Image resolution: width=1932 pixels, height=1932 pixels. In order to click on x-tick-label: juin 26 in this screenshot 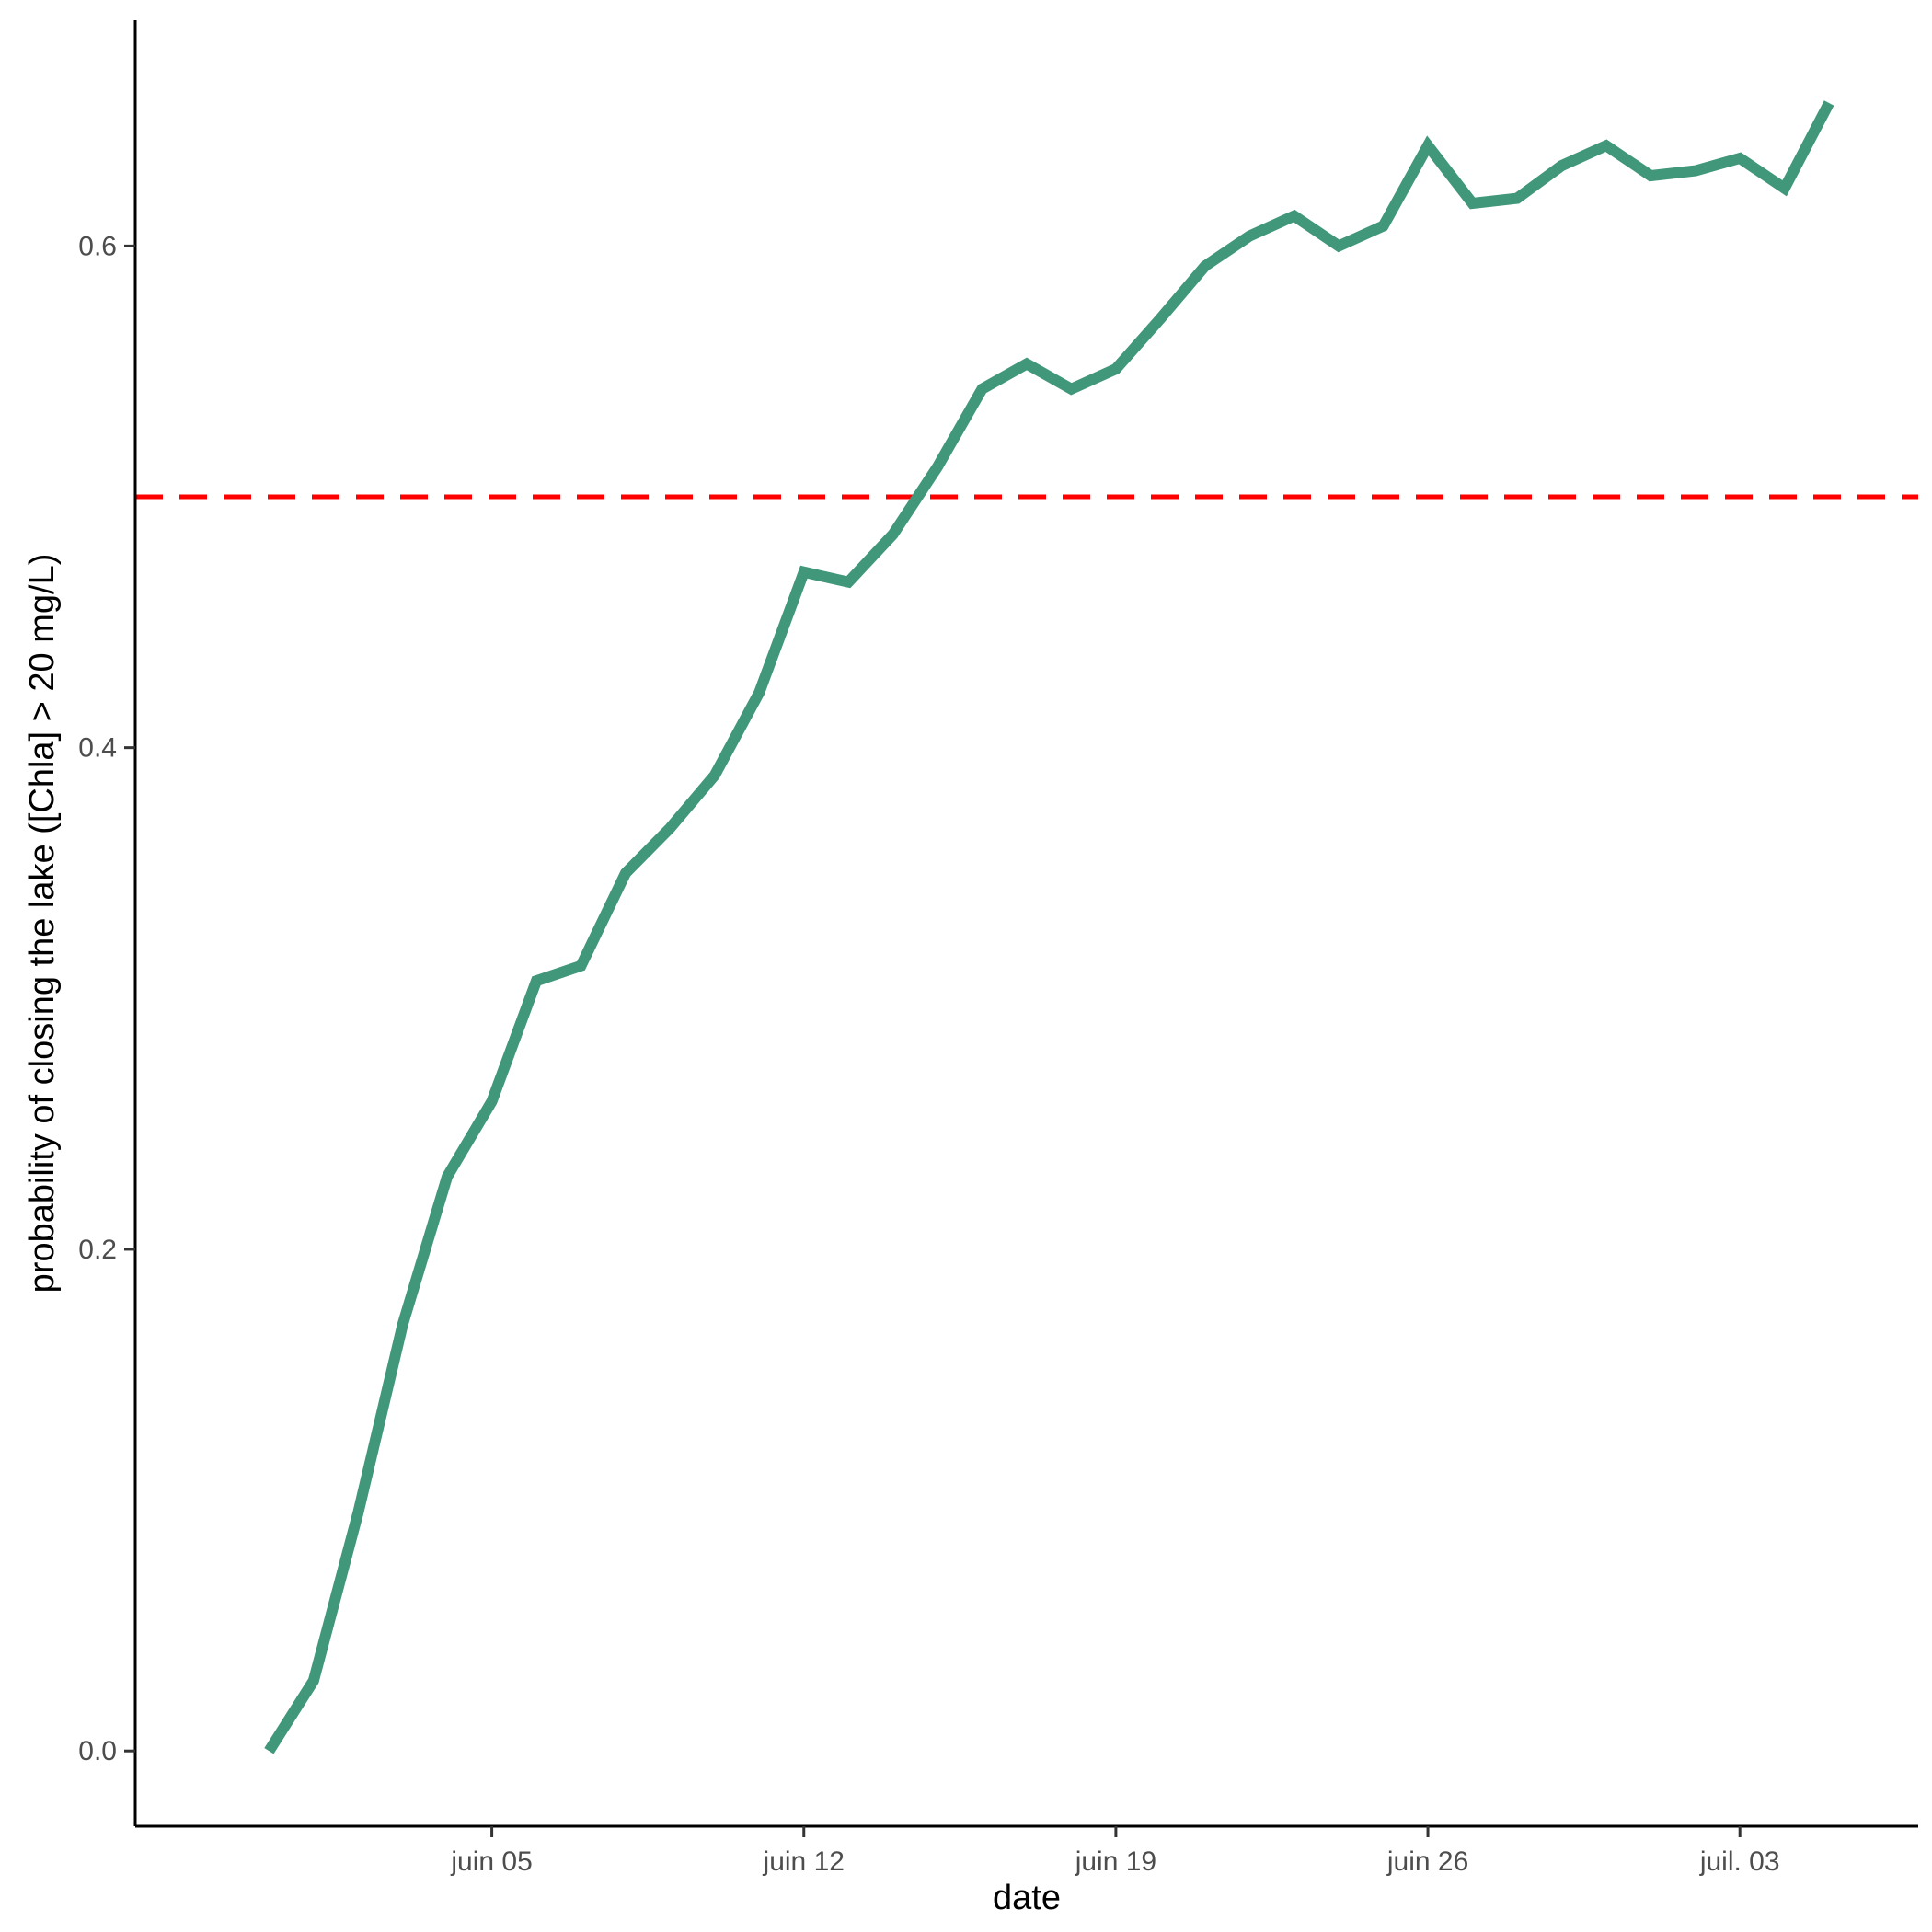, I will do `click(1427, 1861)`.